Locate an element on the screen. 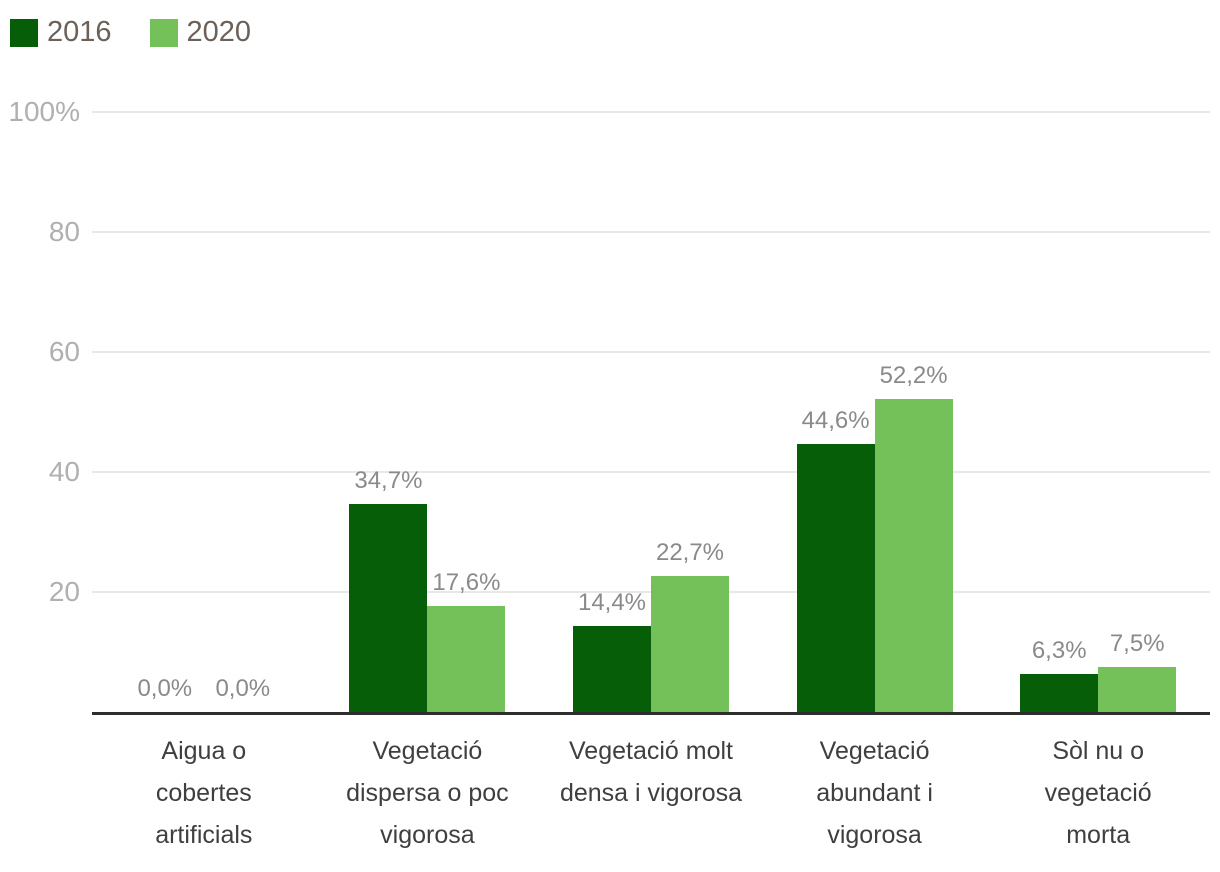 Image resolution: width=1220 pixels, height=872 pixels. y-axis-tick-80: 80 is located at coordinates (64, 231).